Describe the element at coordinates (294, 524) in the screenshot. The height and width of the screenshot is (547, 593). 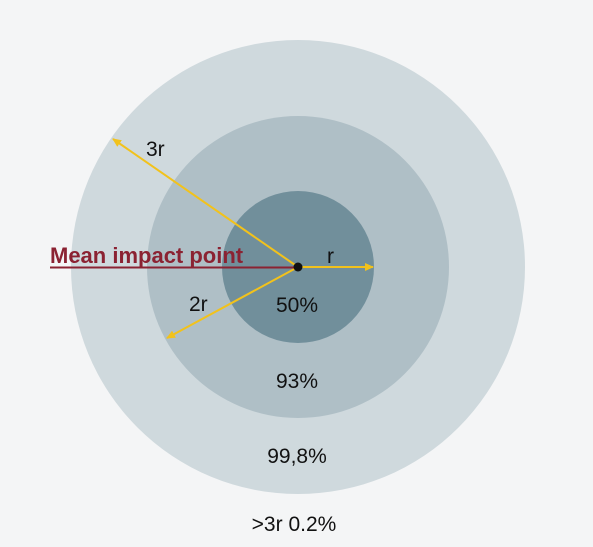
I see `beyond-3r-percentage: >3r 0.2%` at that location.